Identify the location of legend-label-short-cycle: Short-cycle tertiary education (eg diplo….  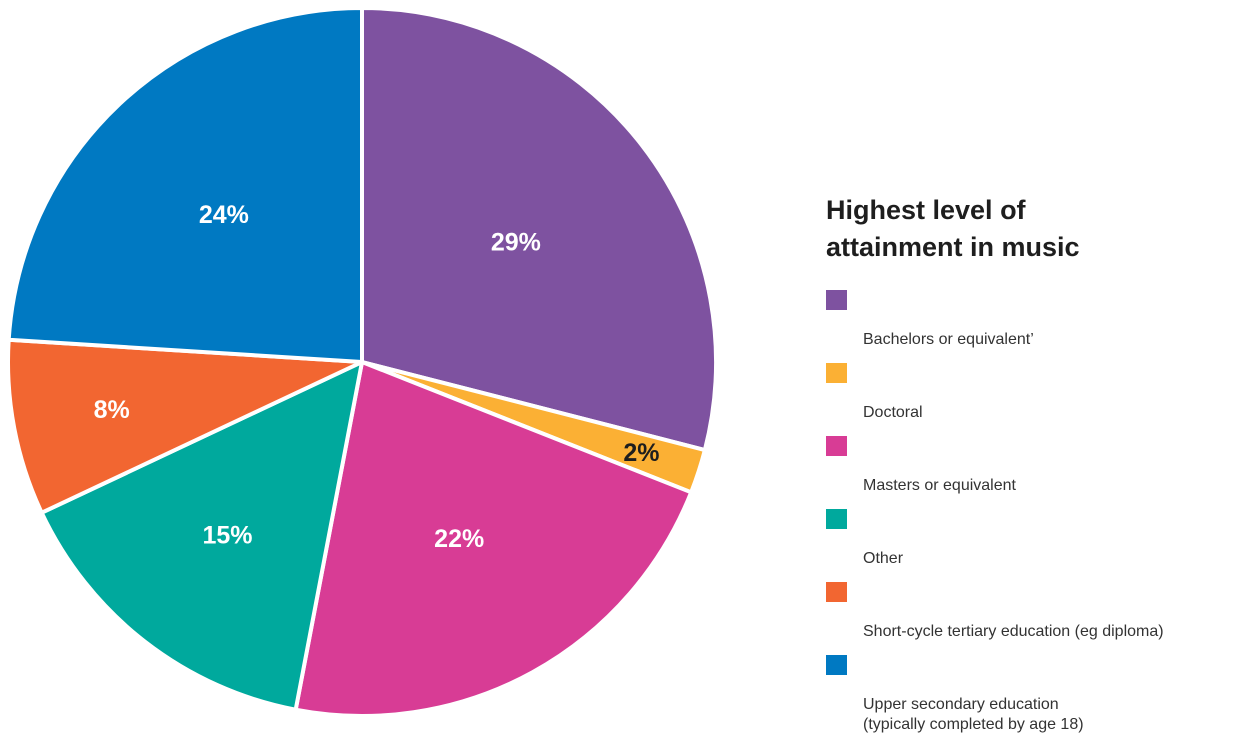
(1013, 631).